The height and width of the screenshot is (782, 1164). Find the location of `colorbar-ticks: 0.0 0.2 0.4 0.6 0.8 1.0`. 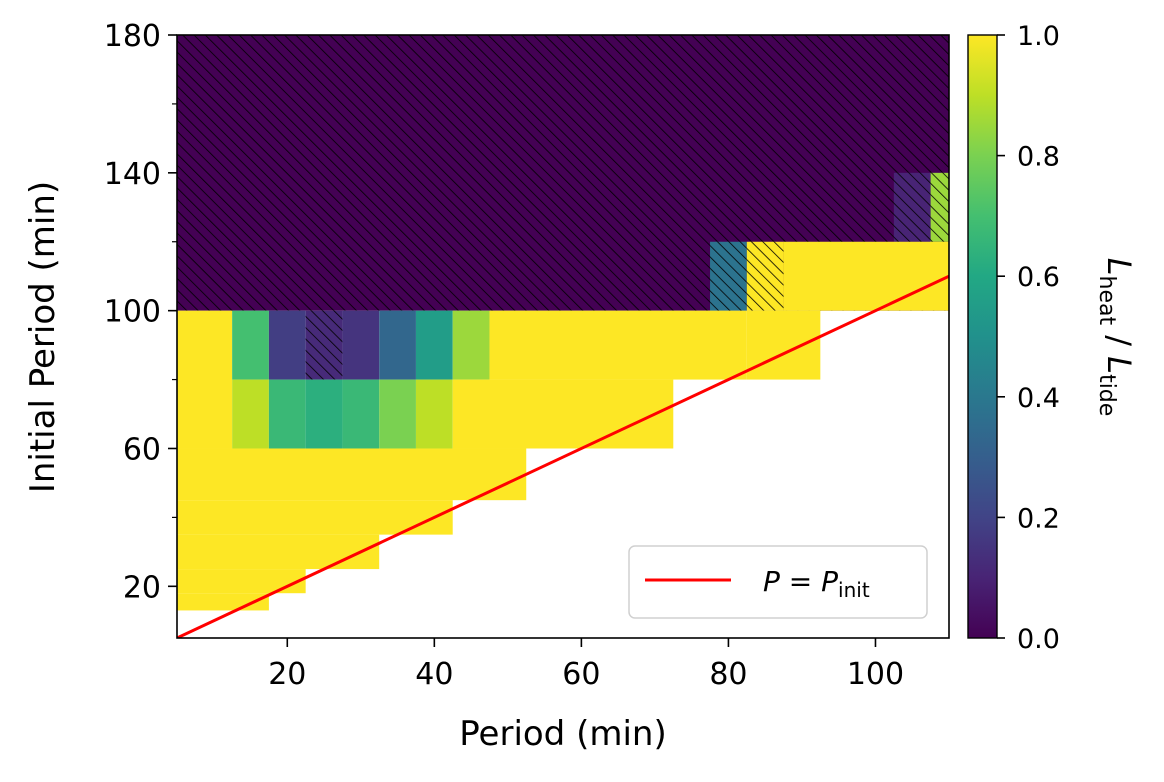

colorbar-ticks: 0.0 0.2 0.4 0.6 0.8 1.0 is located at coordinates (1028, 338).